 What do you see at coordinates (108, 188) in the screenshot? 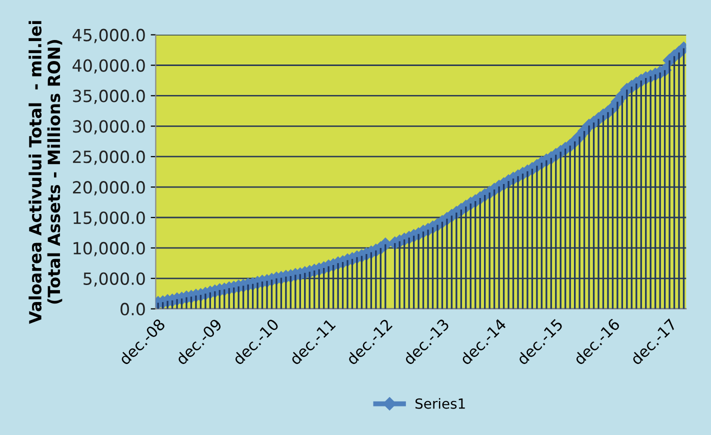
I see `y-tick-label: 20,000.0` at bounding box center [108, 188].